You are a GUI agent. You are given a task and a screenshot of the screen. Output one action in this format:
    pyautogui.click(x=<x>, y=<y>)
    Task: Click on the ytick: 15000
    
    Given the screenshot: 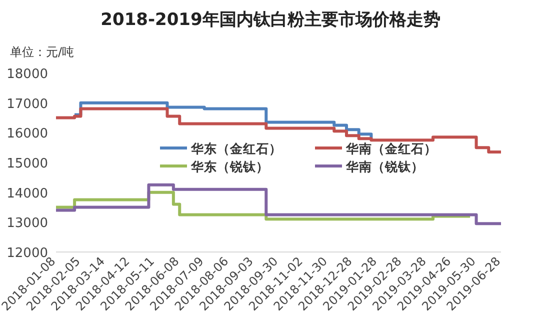 What is the action you would take?
    pyautogui.click(x=27, y=164)
    